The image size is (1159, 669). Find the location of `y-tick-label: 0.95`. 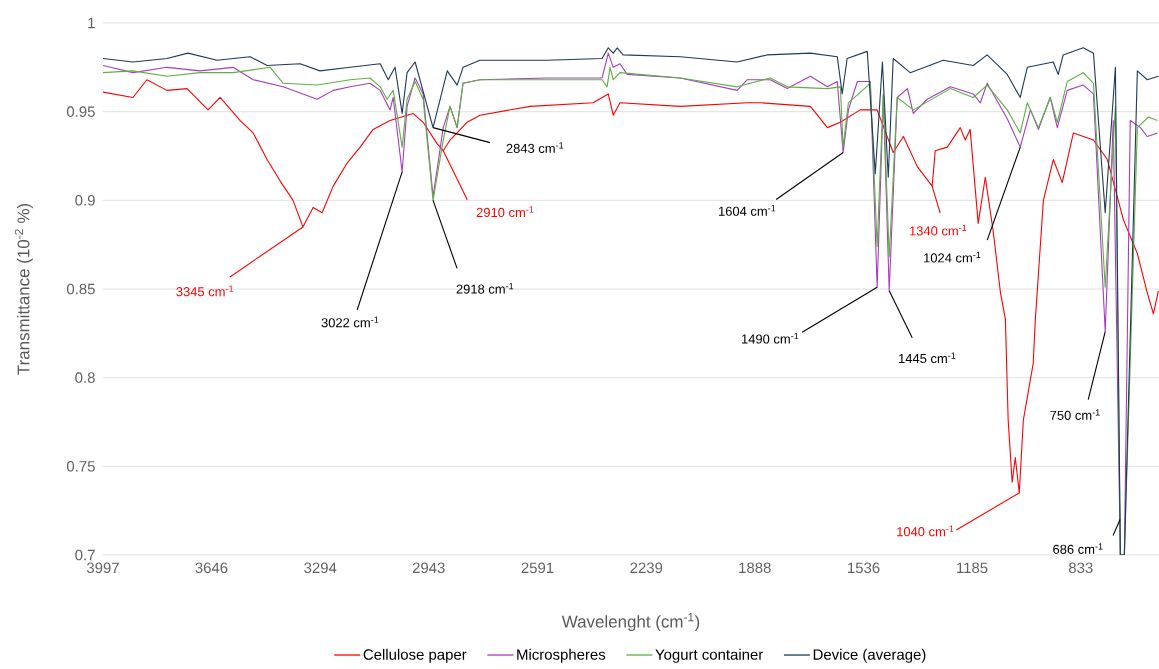

y-tick-label: 0.95 is located at coordinates (80, 111).